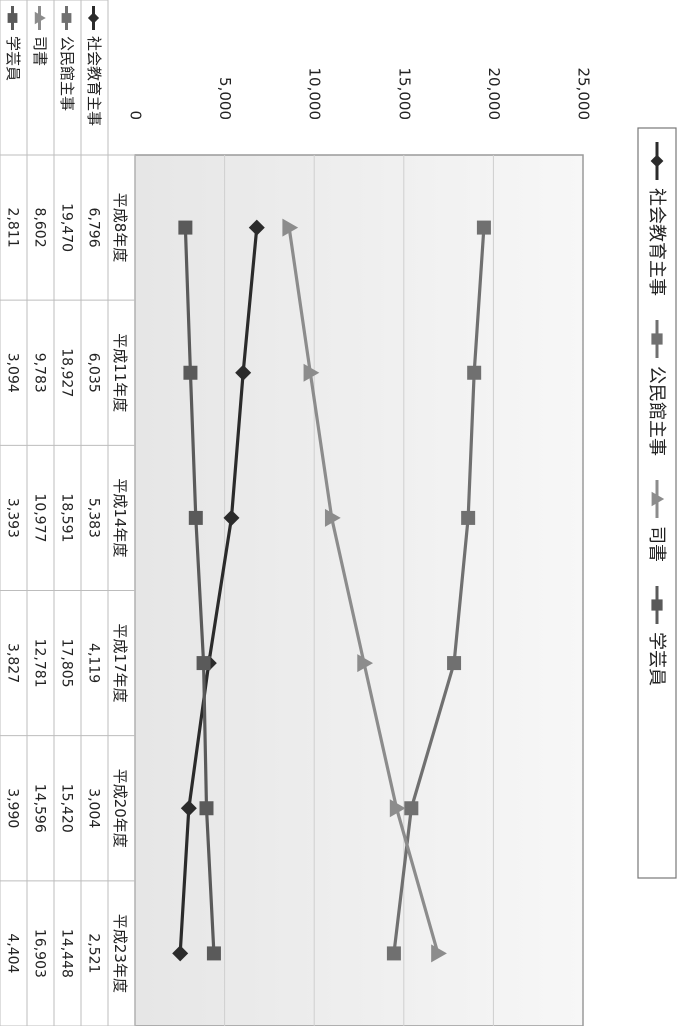 Image resolution: width=686 pixels, height=1026 pixels. What do you see at coordinates (120, 372) in the screenshot?
I see `x-category-label: 平成11年度` at bounding box center [120, 372].